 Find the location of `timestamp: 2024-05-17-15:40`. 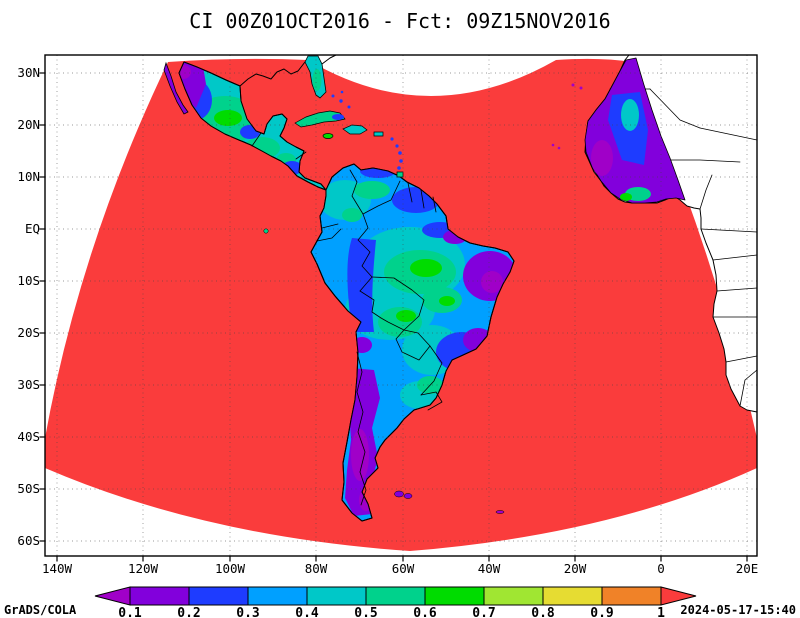

timestamp: 2024-05-17-15:40 is located at coordinates (738, 610).